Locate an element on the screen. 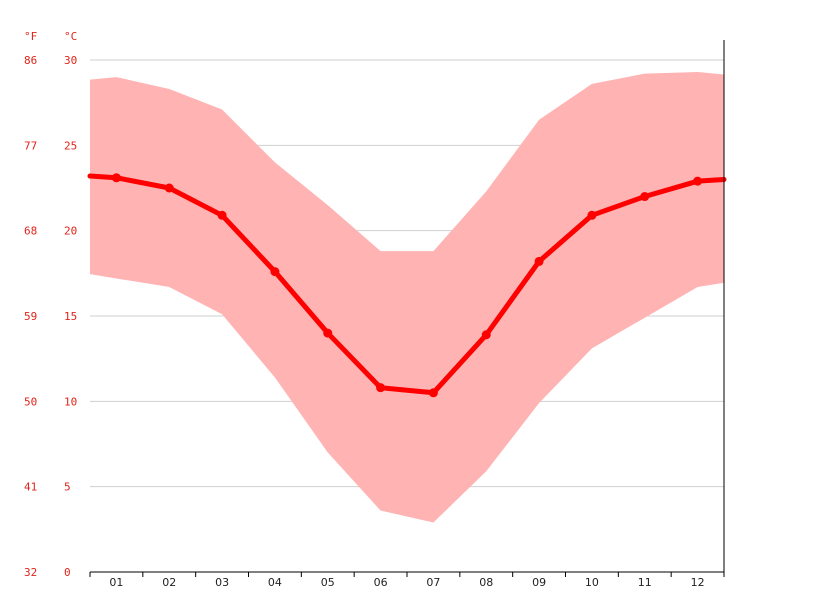 The height and width of the screenshot is (611, 815). y-axis-labels: 32 0 41 5 50 10 59 15 68 20 77 25 86 30 is located at coordinates (50, 316).